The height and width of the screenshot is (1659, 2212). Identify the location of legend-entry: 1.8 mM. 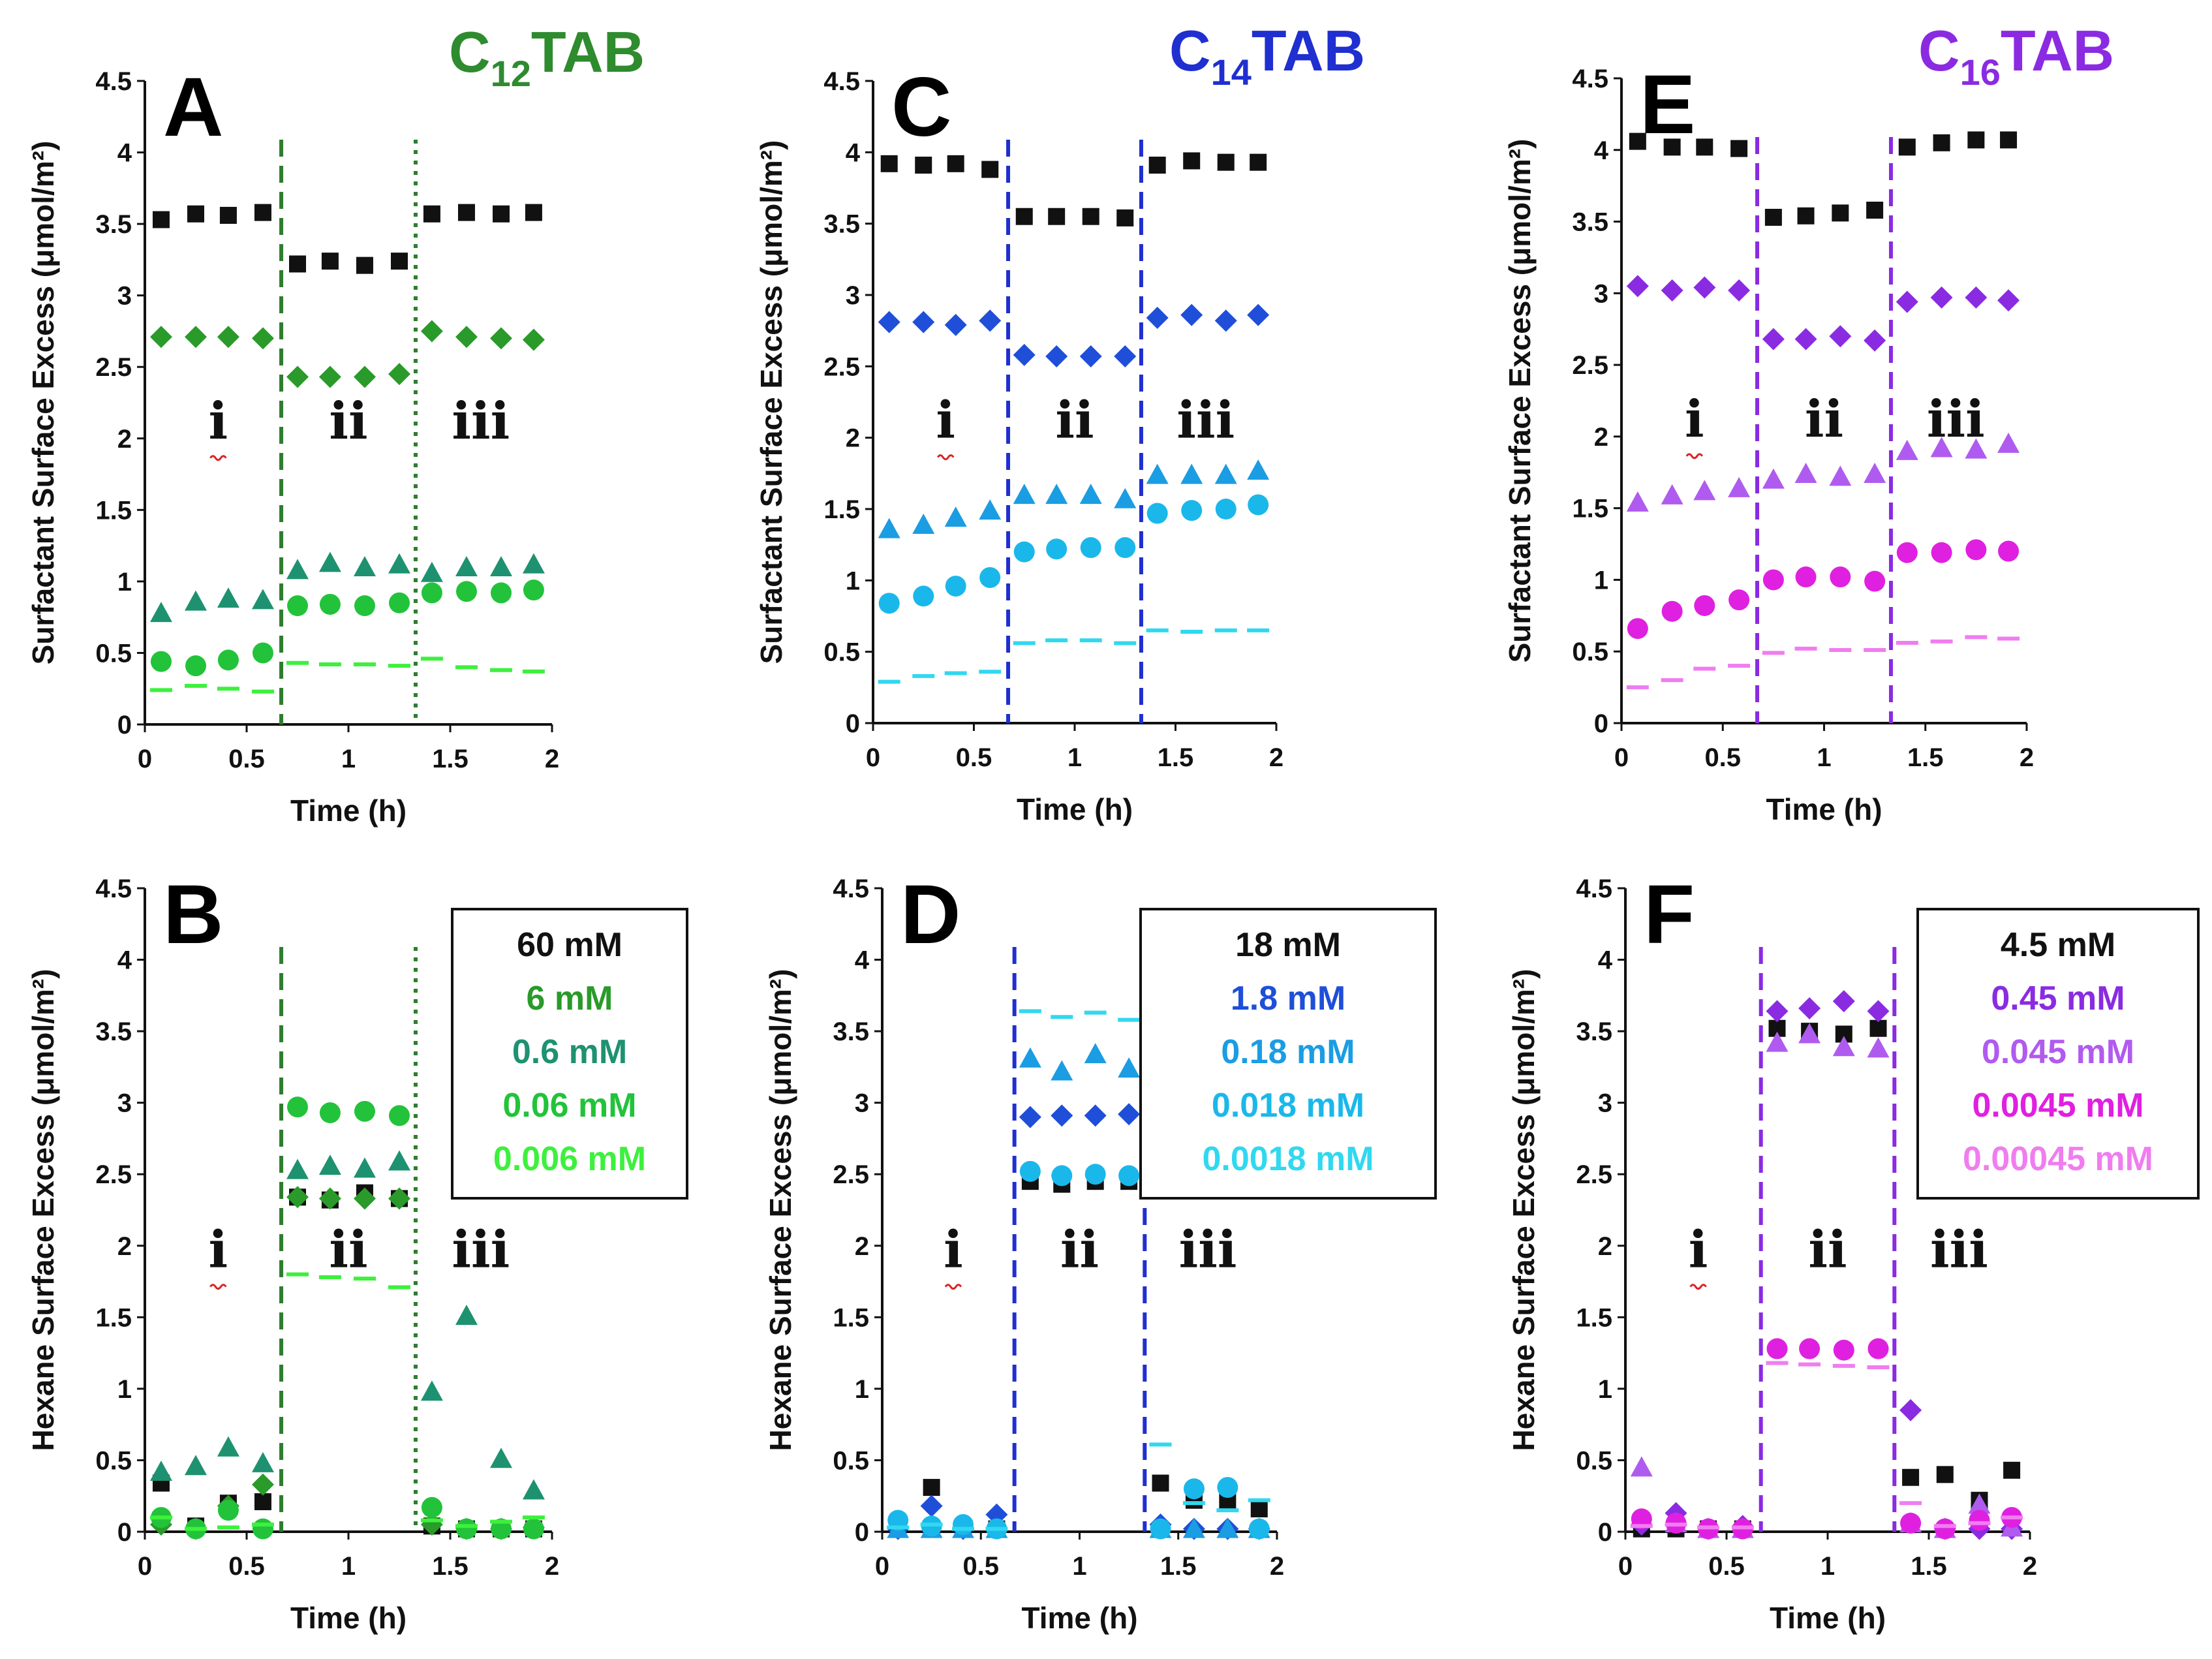
(1288, 998).